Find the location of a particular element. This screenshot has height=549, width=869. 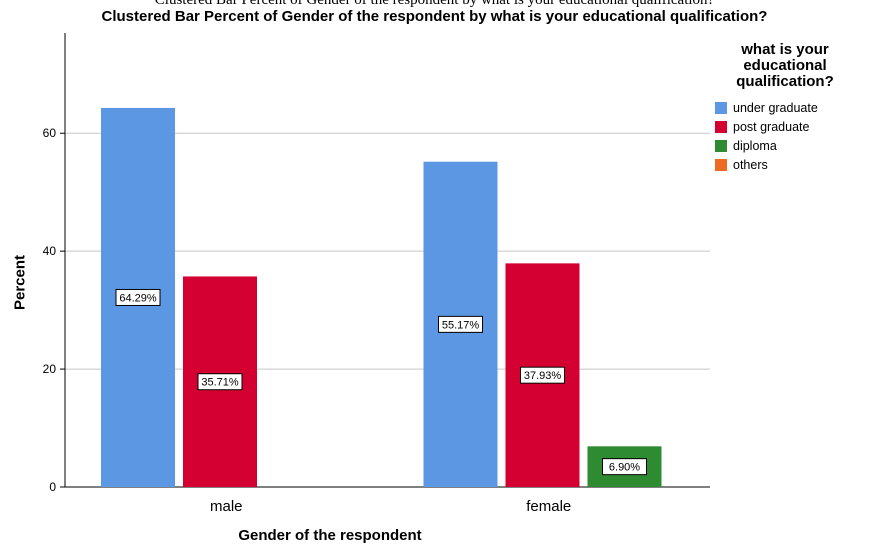

data-label: 64.29% is located at coordinates (138, 298).